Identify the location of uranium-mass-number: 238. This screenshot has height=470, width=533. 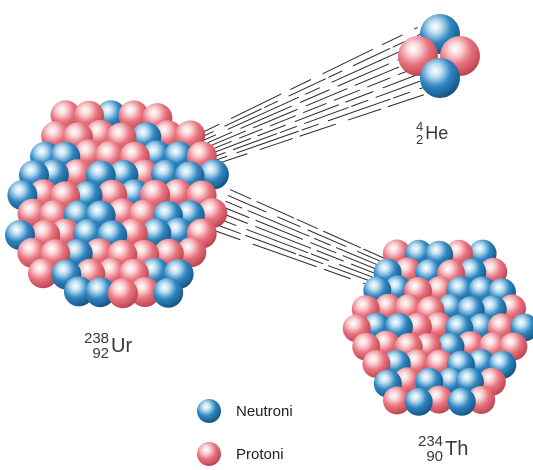
(97, 338).